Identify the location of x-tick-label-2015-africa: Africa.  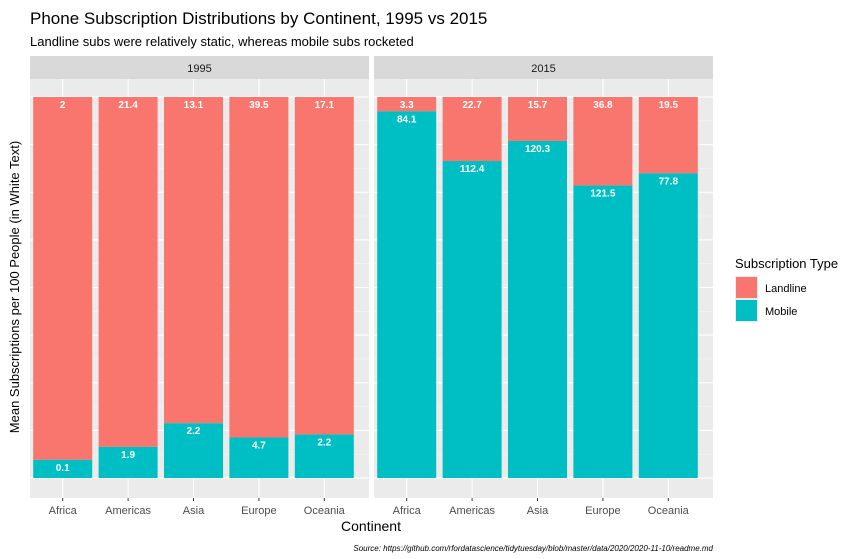
(407, 511).